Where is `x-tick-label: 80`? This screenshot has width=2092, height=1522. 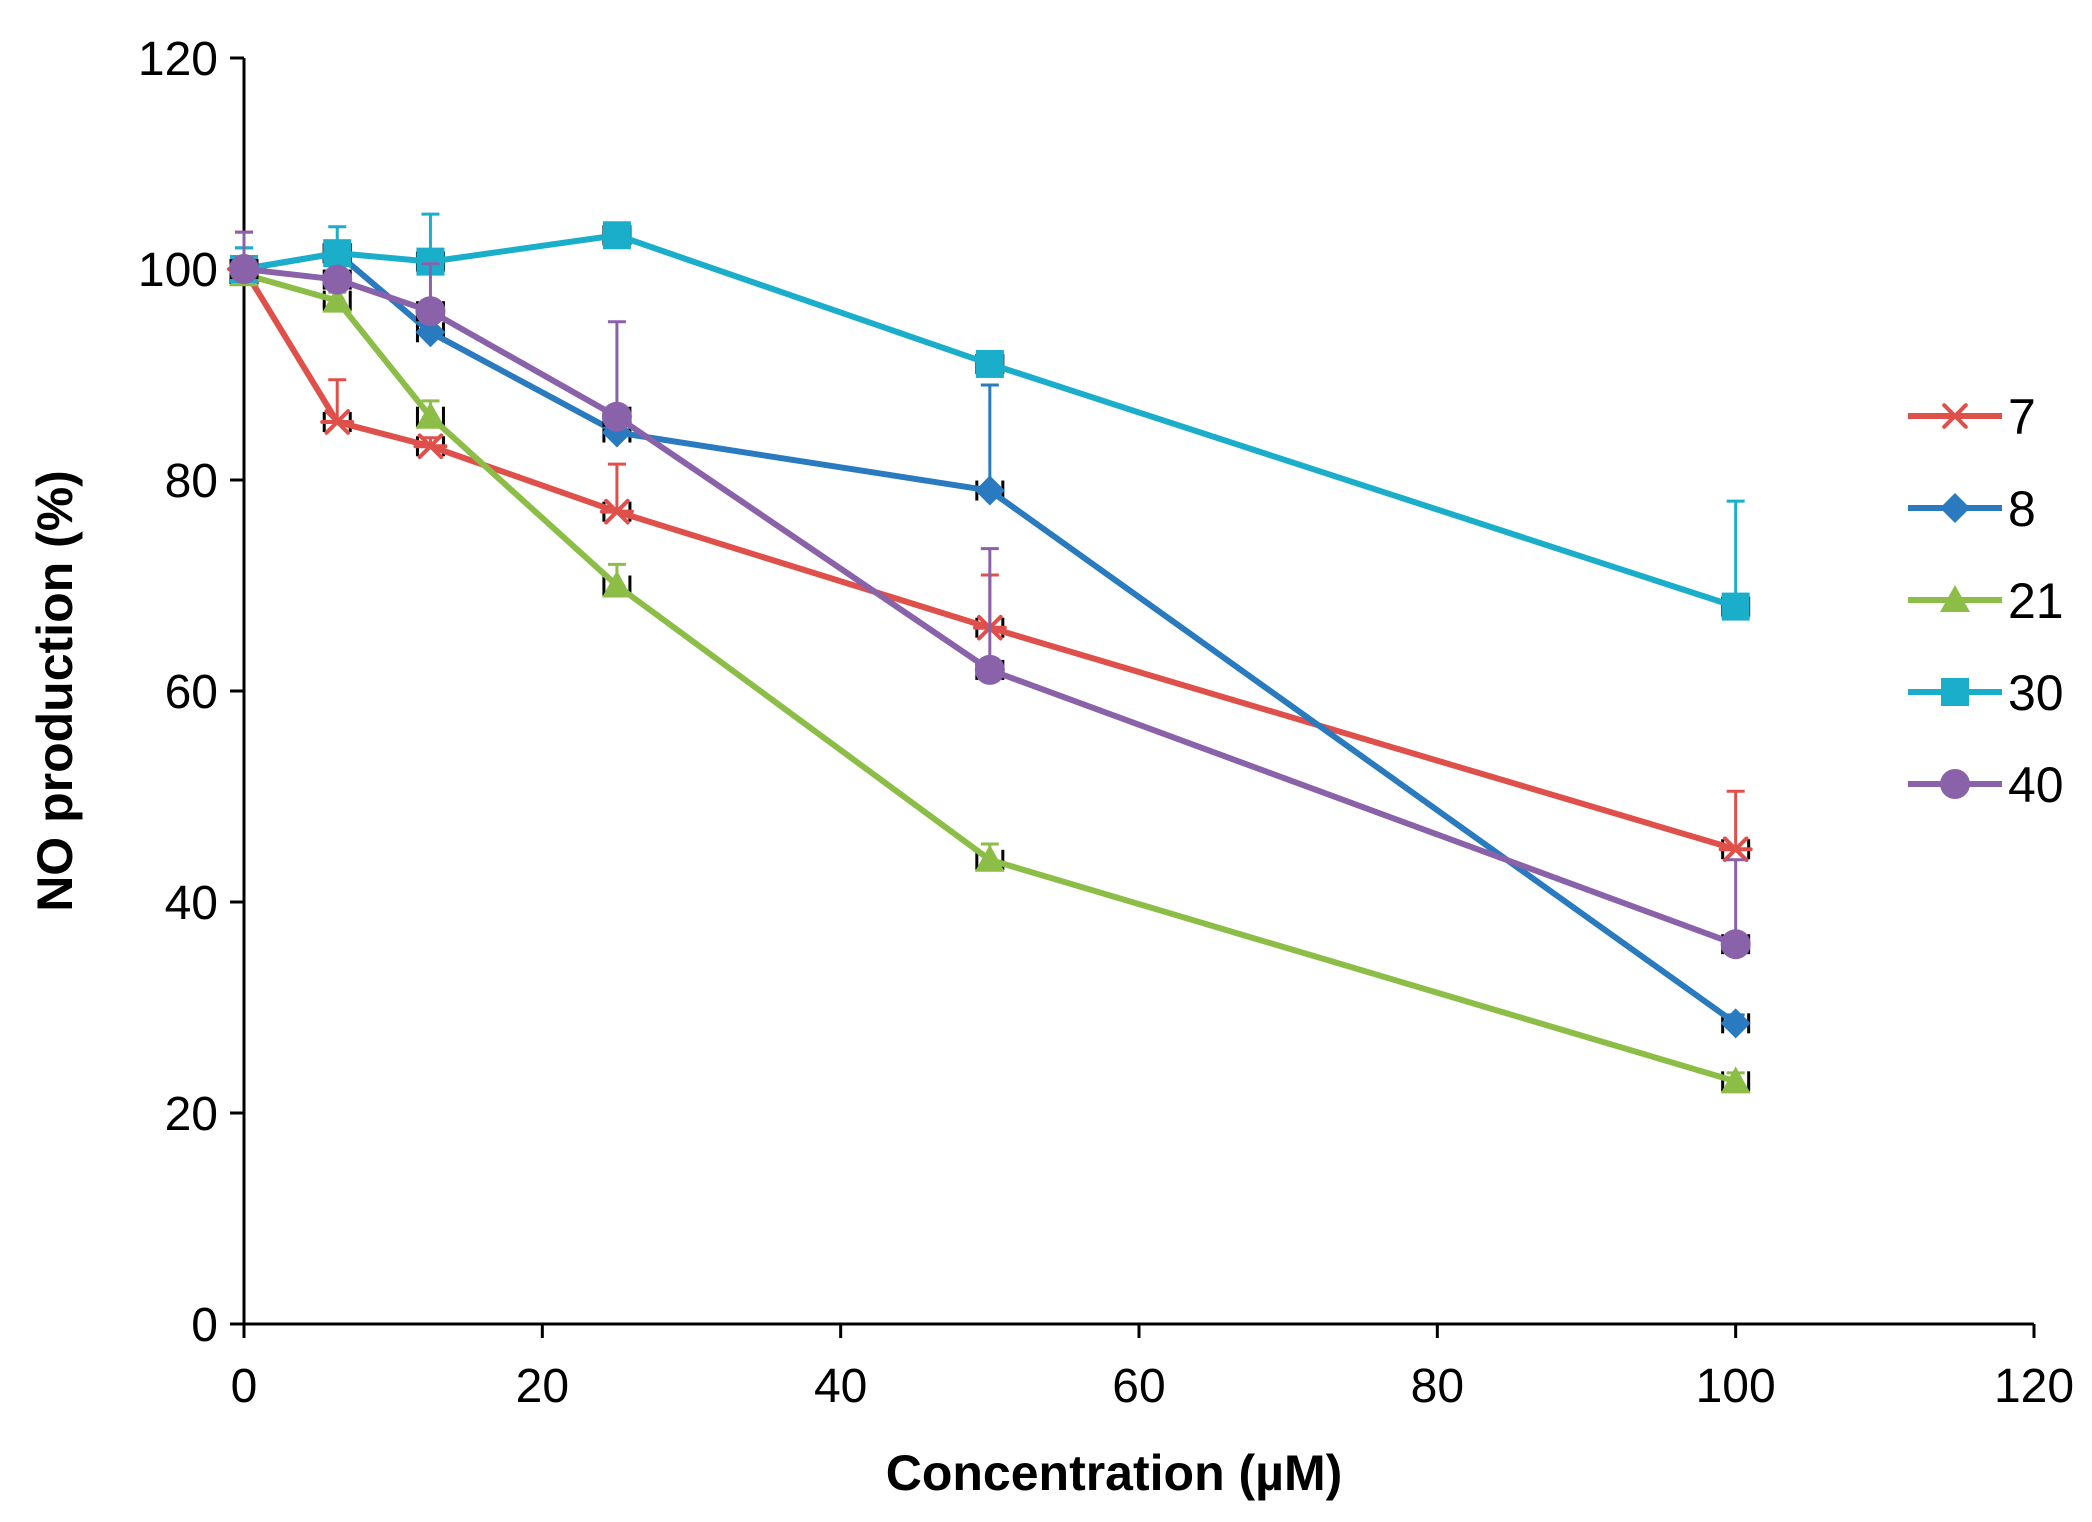
x-tick-label: 80 is located at coordinates (1437, 1386).